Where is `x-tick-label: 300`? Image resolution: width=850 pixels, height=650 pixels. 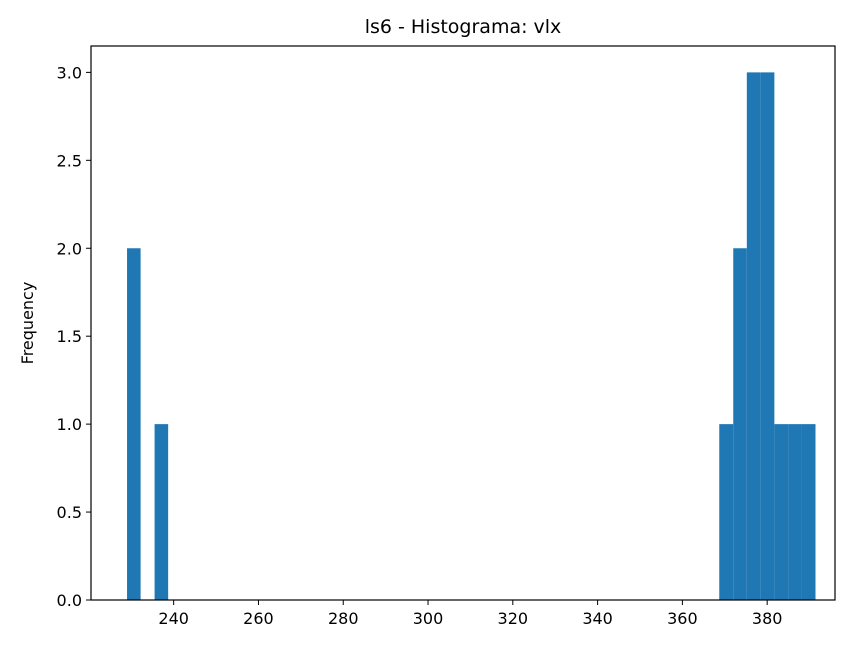
x-tick-label: 300 is located at coordinates (428, 618).